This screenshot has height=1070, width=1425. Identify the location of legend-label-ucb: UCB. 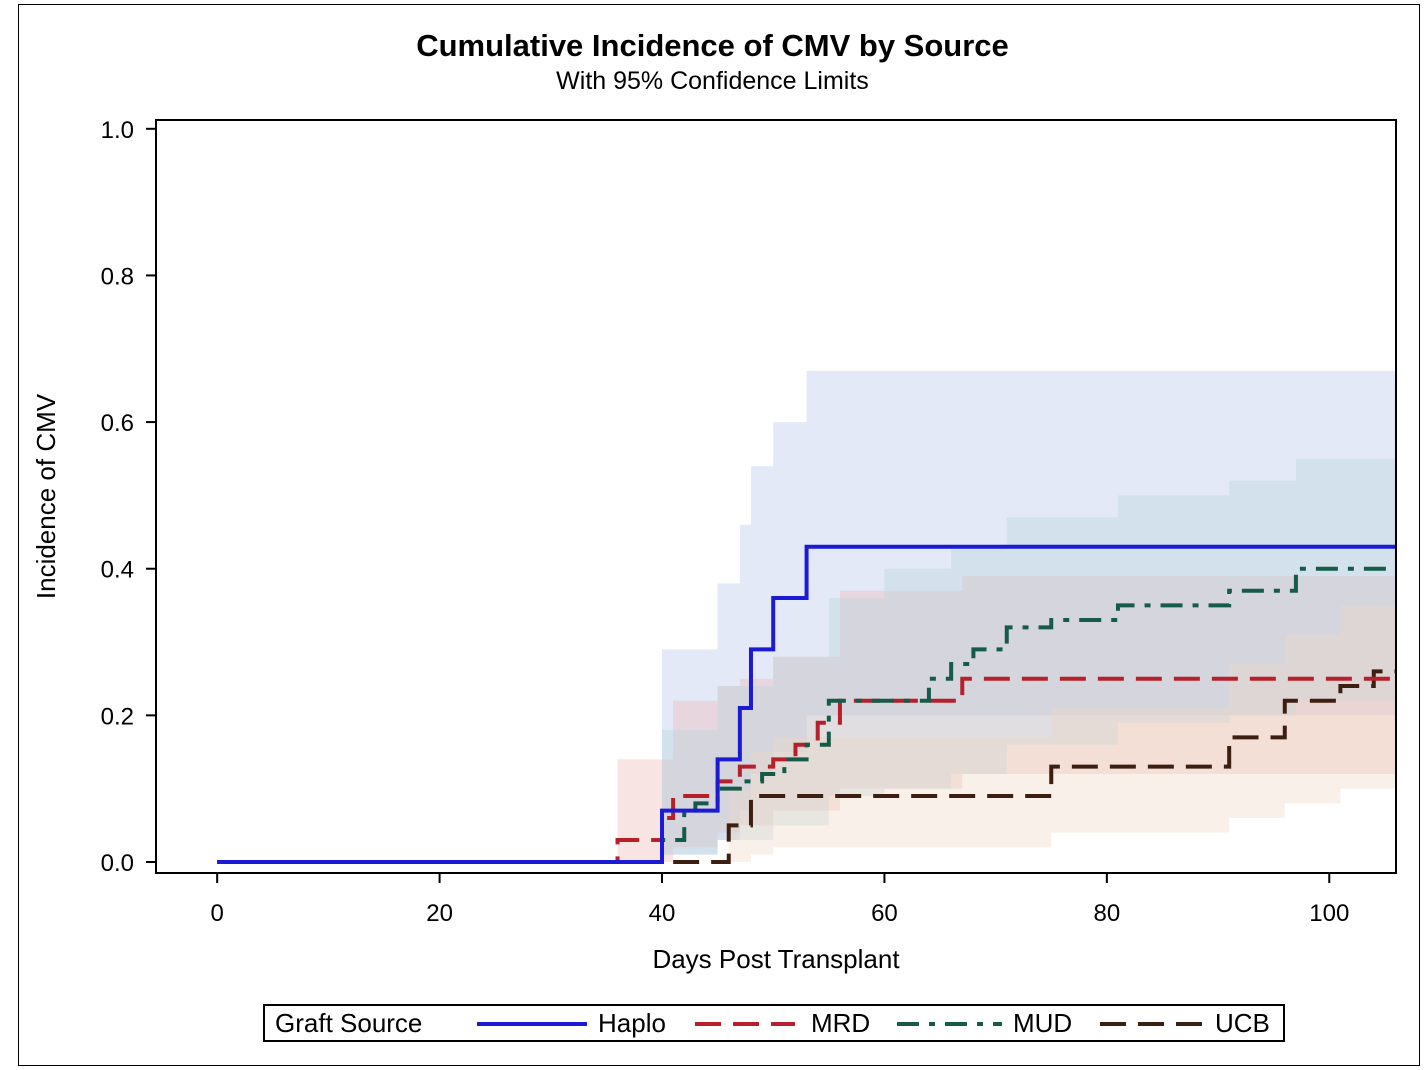
(1242, 1023).